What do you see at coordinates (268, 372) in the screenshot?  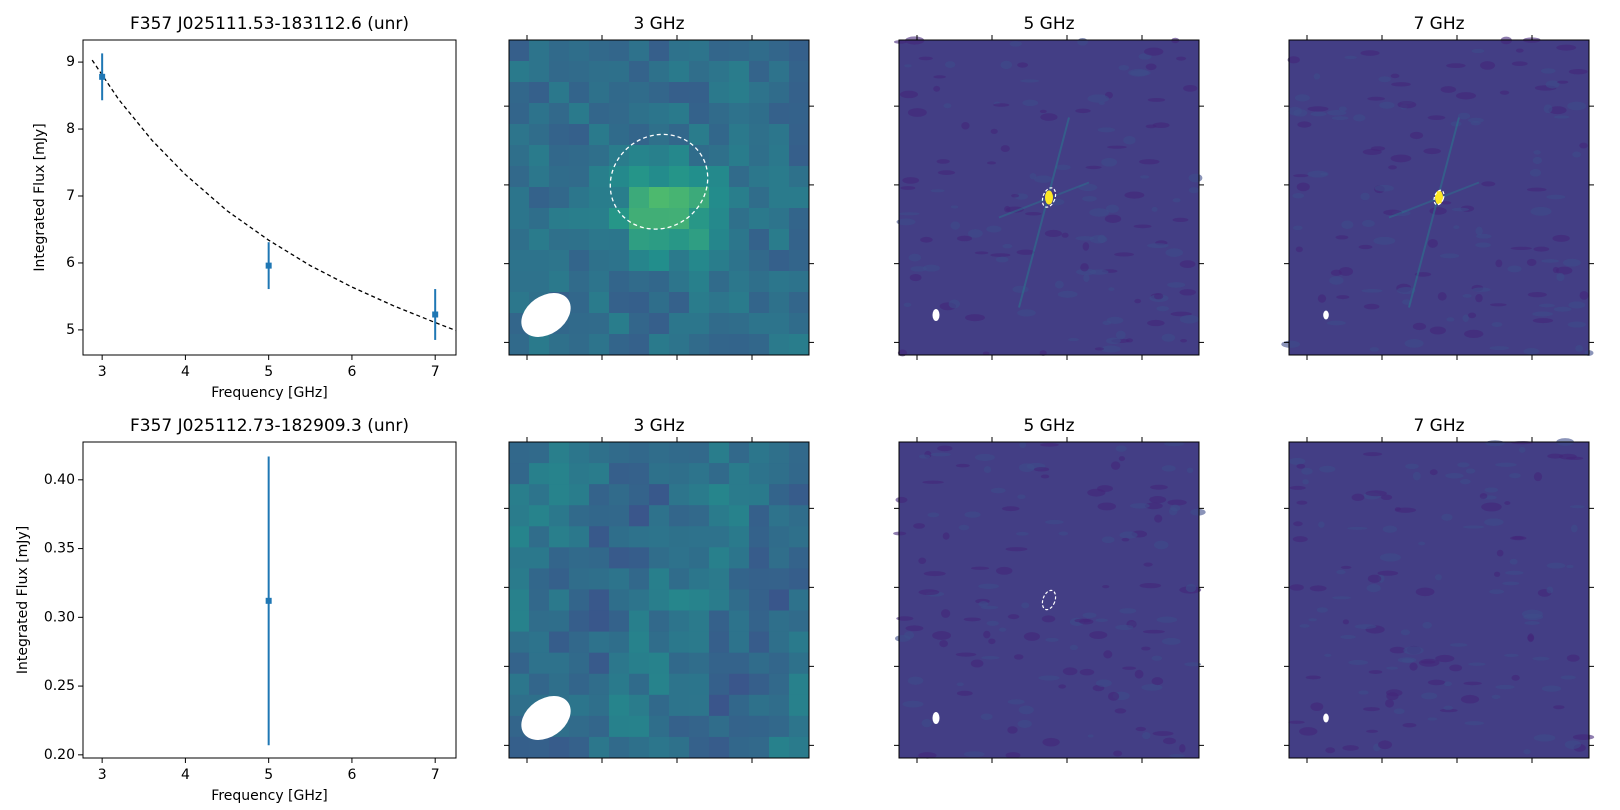 I see `x-tick-label: 5` at bounding box center [268, 372].